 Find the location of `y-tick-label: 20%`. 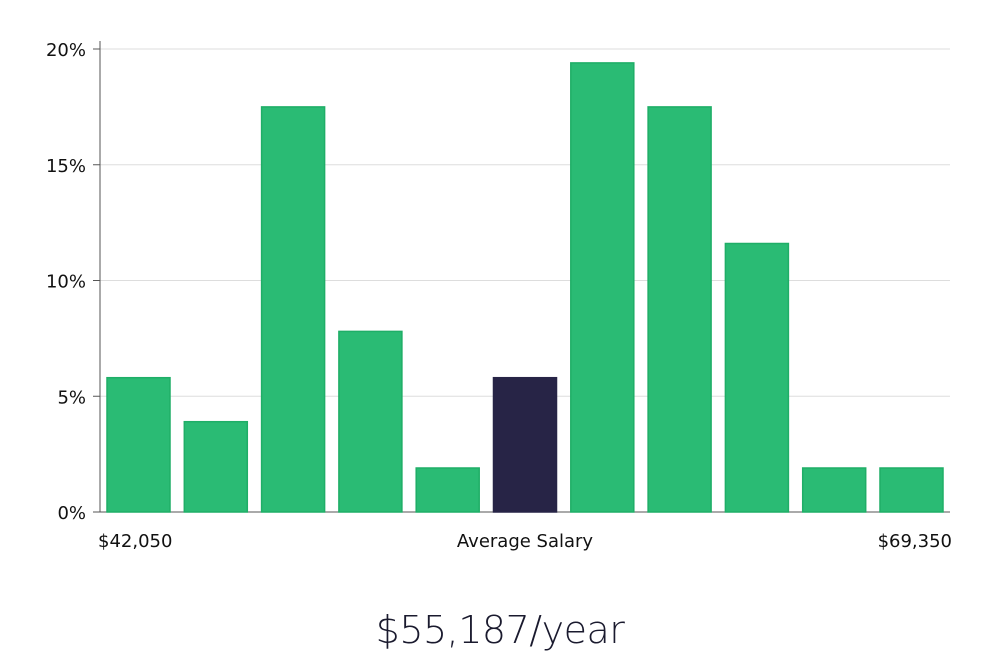

y-tick-label: 20% is located at coordinates (66, 50).